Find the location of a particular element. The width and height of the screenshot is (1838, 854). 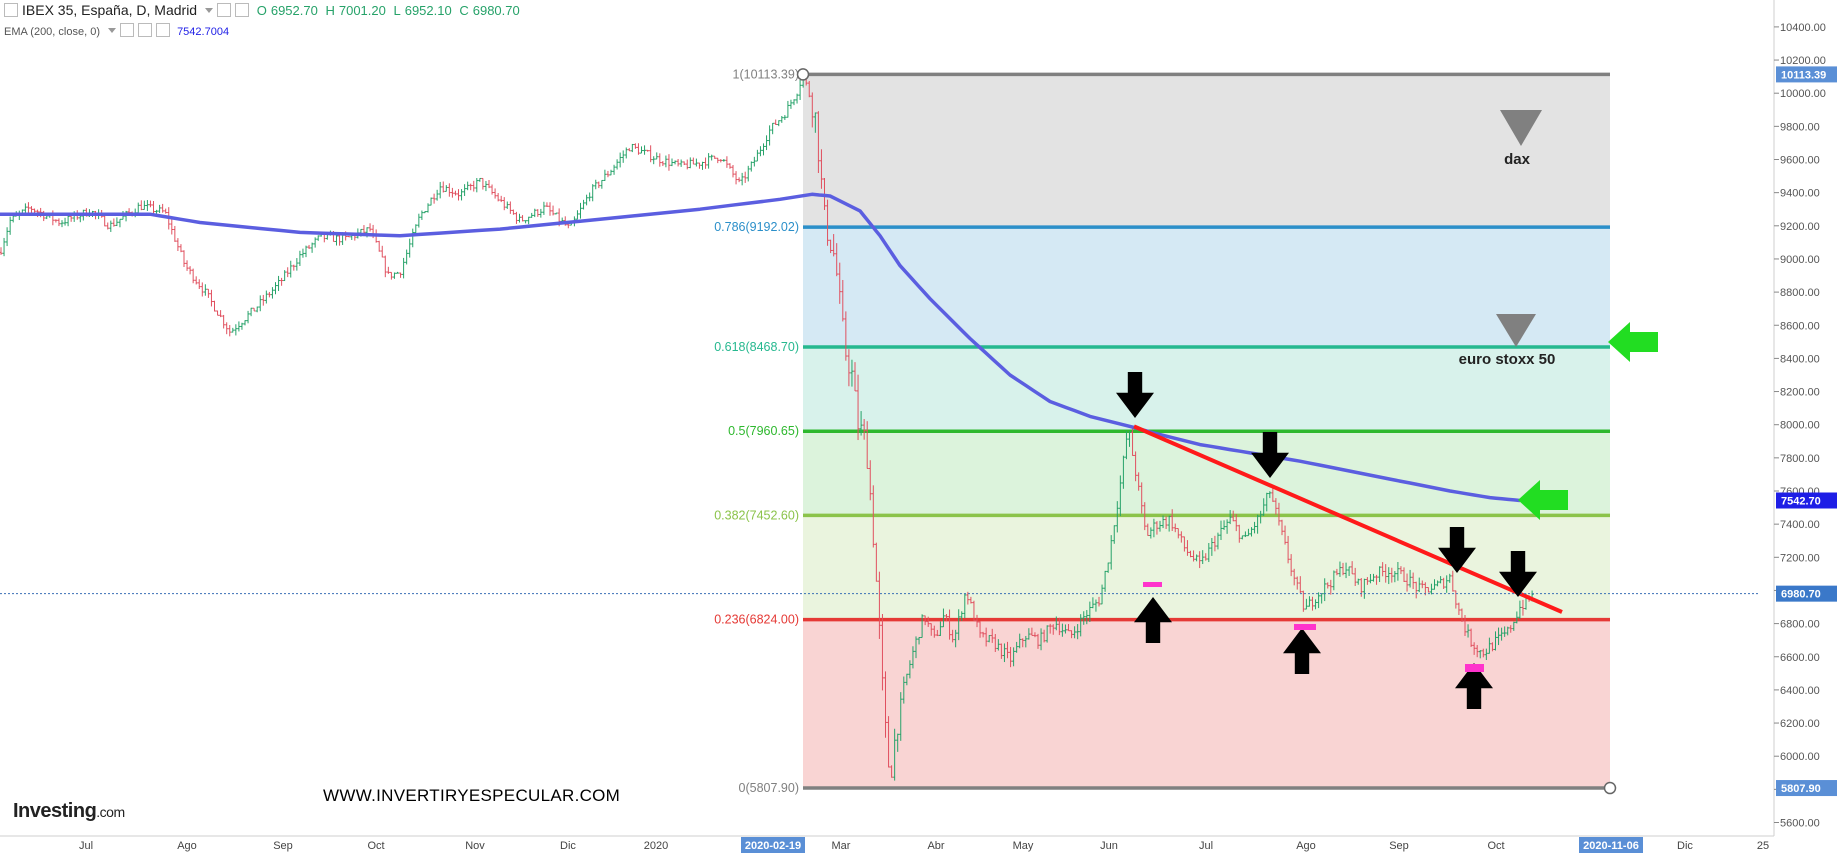

time-tick-label: Oct is located at coordinates (375, 846).